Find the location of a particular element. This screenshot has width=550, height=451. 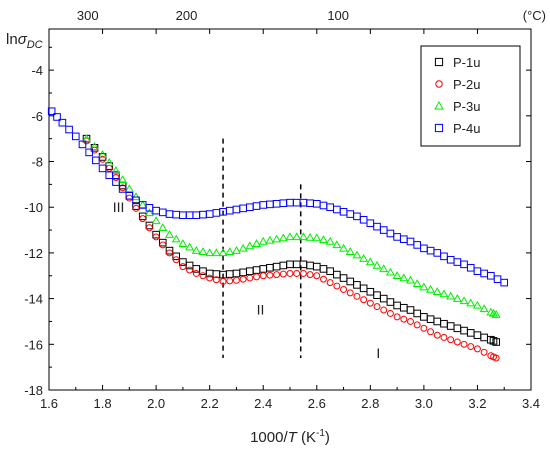

y-tick-label: -12 is located at coordinates (33, 253).